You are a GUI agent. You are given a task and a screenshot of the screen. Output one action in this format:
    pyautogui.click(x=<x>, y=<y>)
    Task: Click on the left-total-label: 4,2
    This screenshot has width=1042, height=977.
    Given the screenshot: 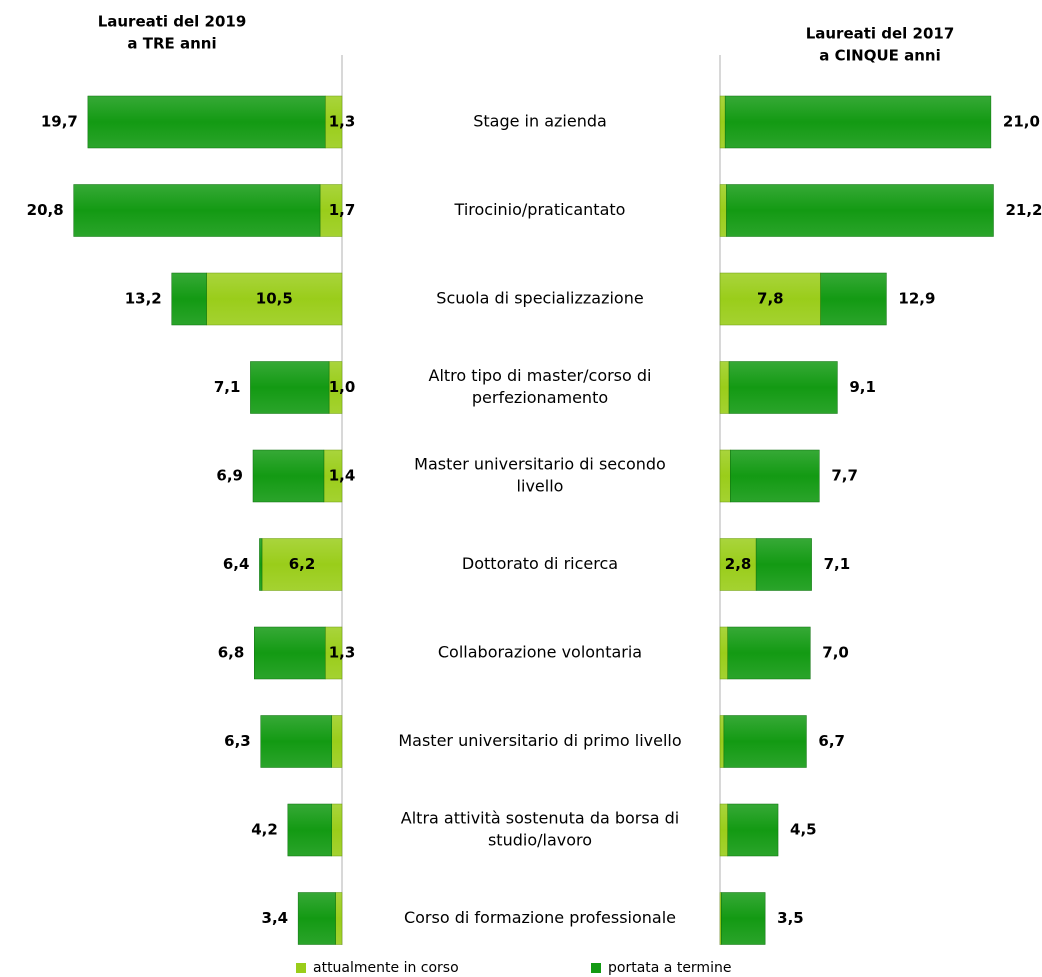 What is the action you would take?
    pyautogui.click(x=264, y=830)
    